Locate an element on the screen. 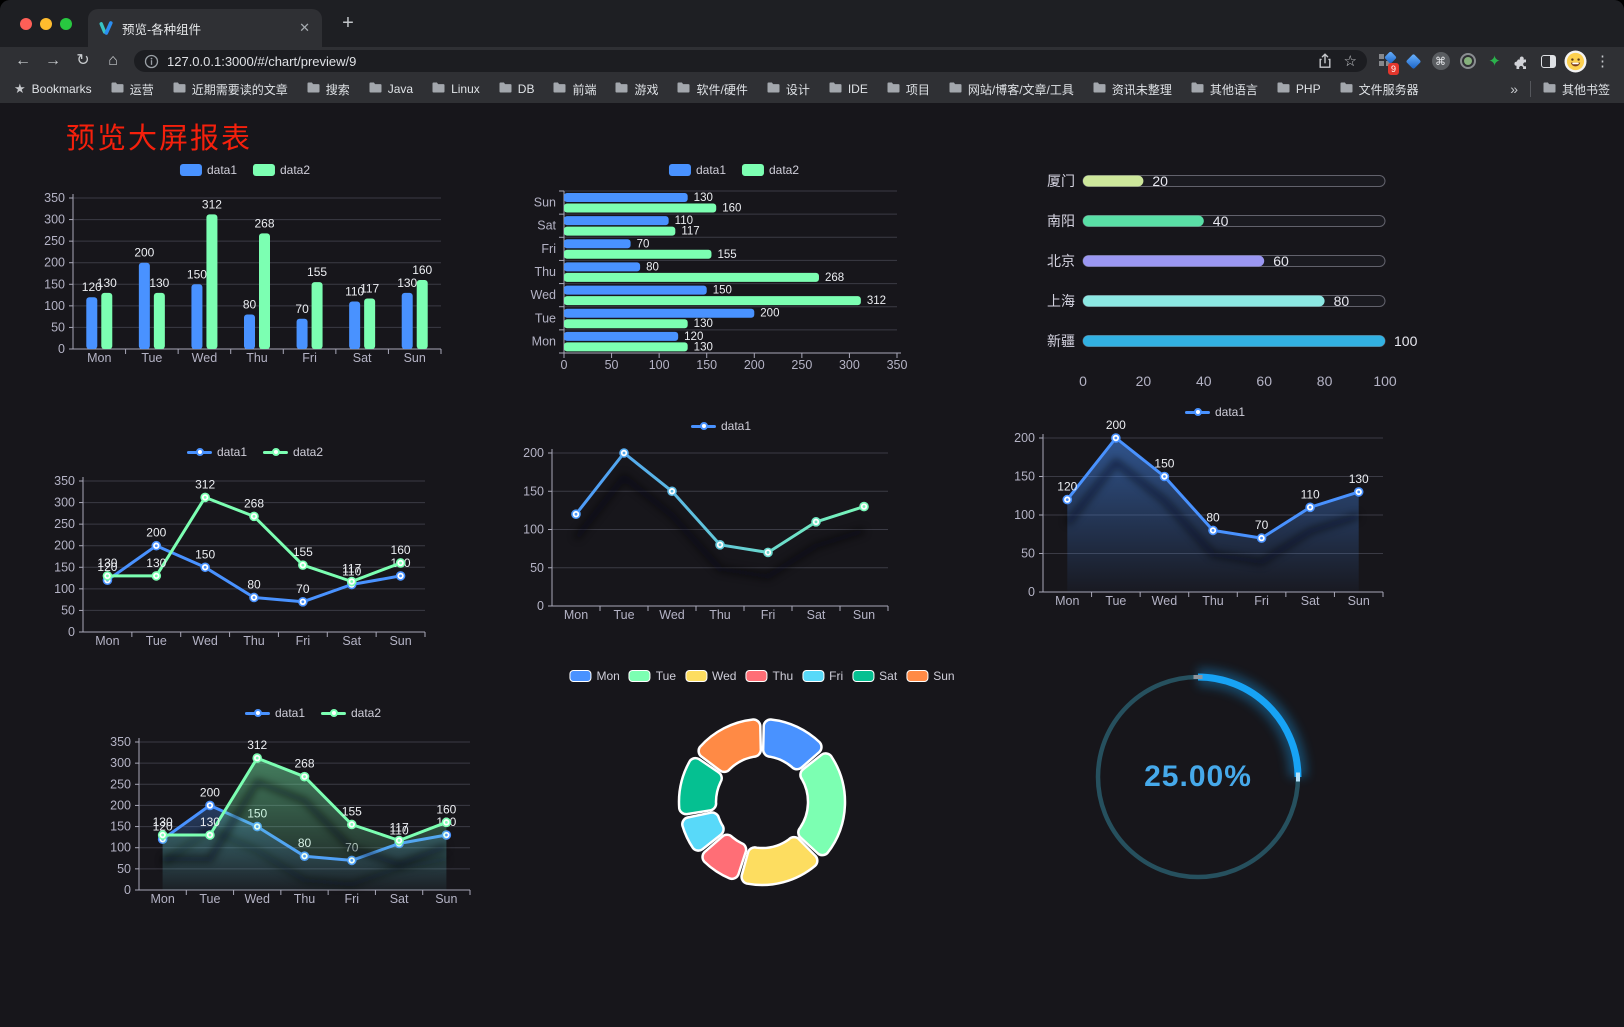  bookmarks-folder-item: 其他语言 is located at coordinates (1224, 89).